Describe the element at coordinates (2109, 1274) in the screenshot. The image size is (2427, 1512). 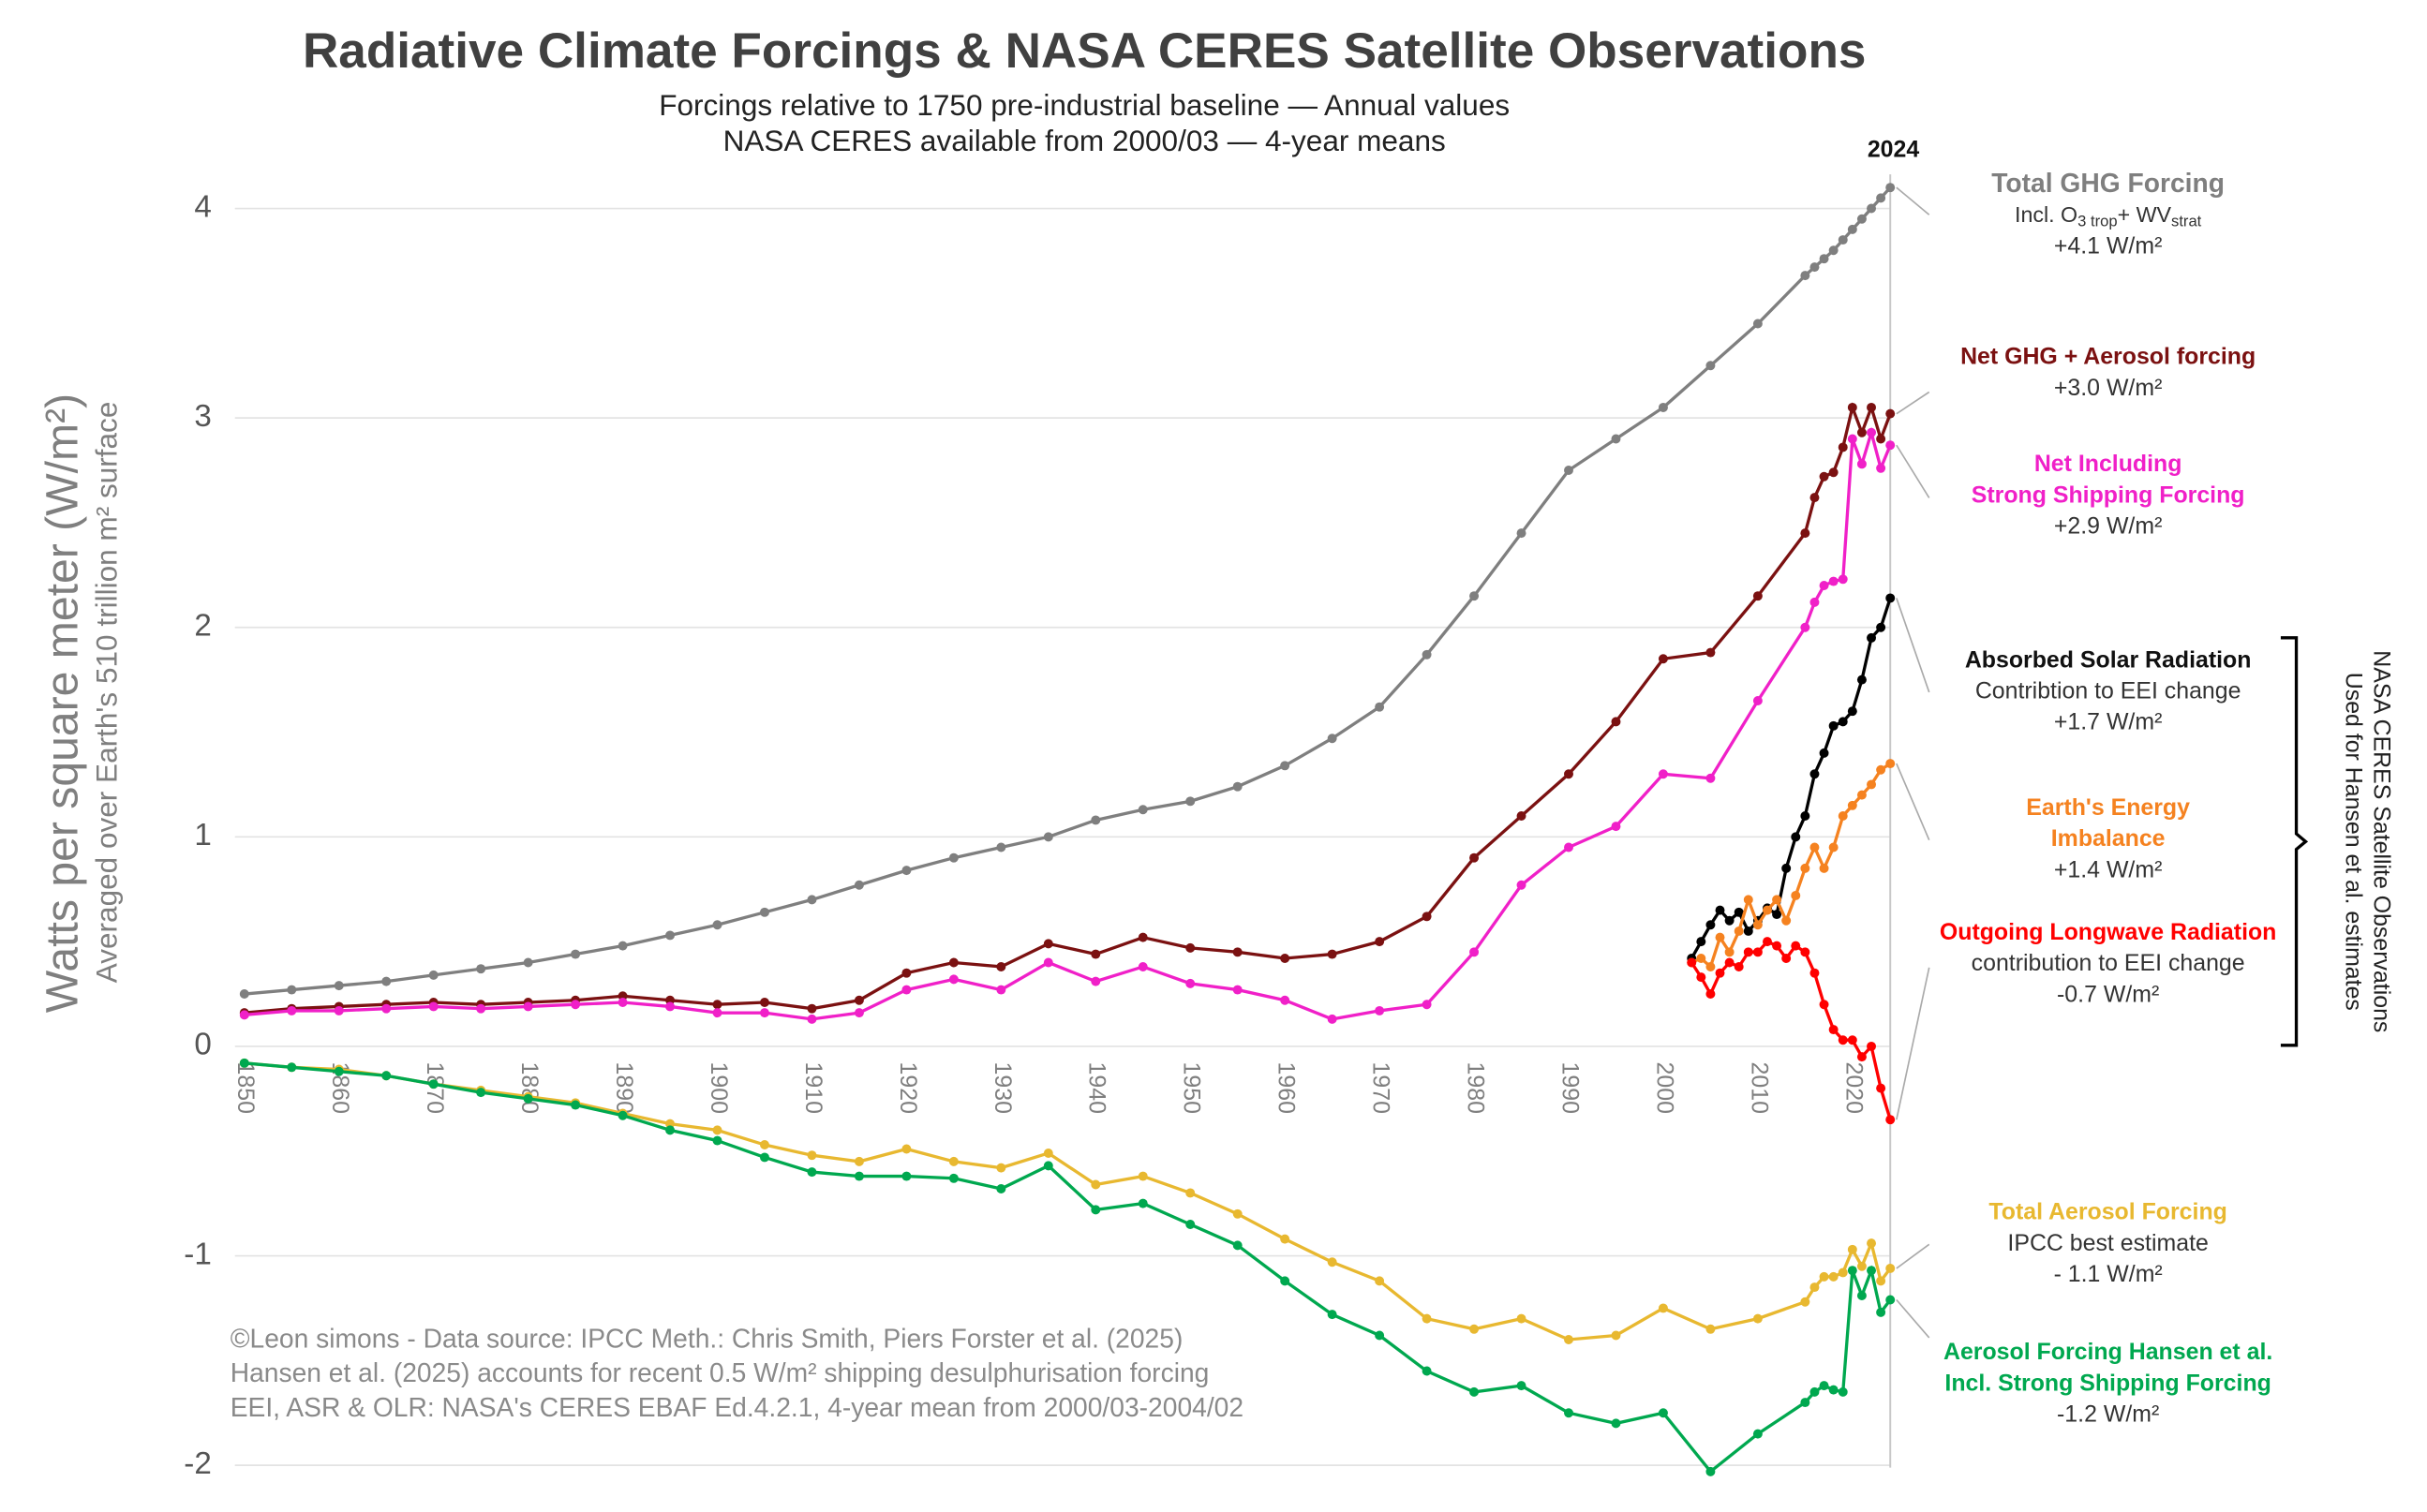
I see `series-note: - 1.1 W/m²` at that location.